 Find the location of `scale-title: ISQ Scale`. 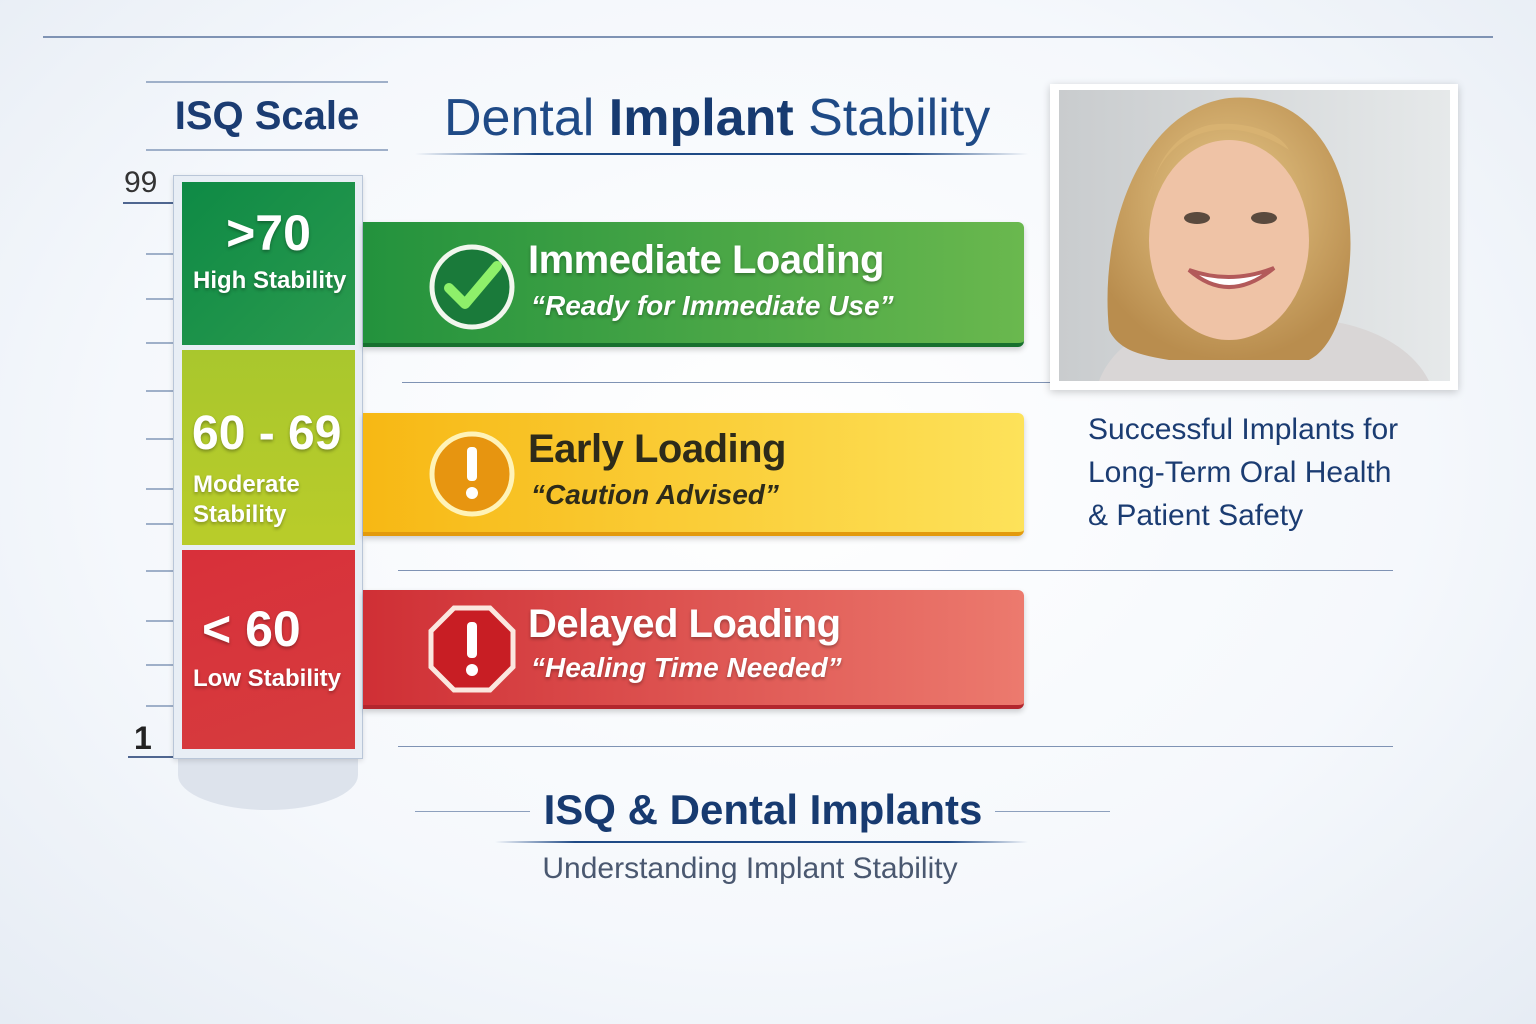

scale-title: ISQ Scale is located at coordinates (267, 116).